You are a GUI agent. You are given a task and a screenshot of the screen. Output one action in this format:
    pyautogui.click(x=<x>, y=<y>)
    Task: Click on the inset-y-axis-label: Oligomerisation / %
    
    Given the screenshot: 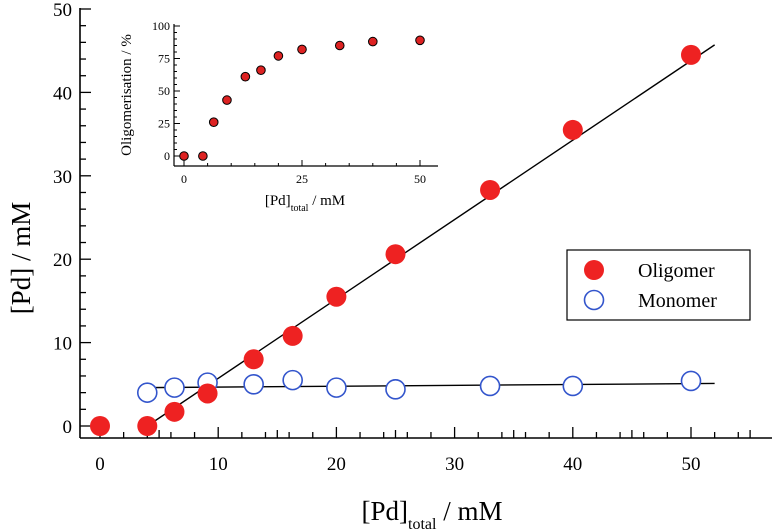 What is the action you would take?
    pyautogui.click(x=127, y=95)
    